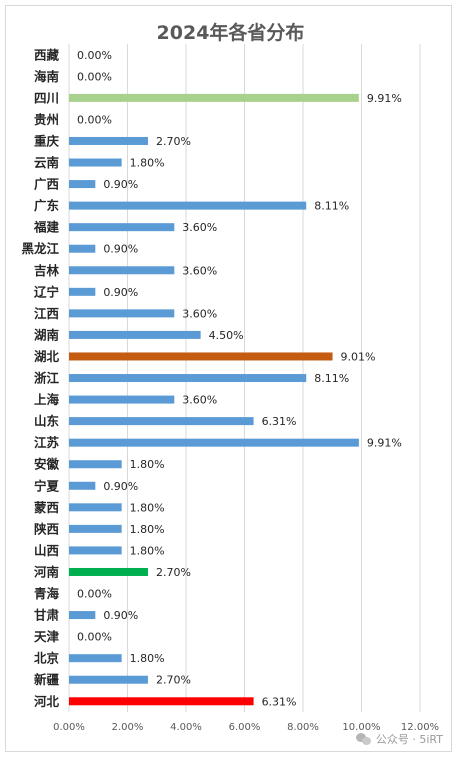 The width and height of the screenshot is (461, 763). What do you see at coordinates (47, 205) in the screenshot?
I see `category-label: 广东` at bounding box center [47, 205].